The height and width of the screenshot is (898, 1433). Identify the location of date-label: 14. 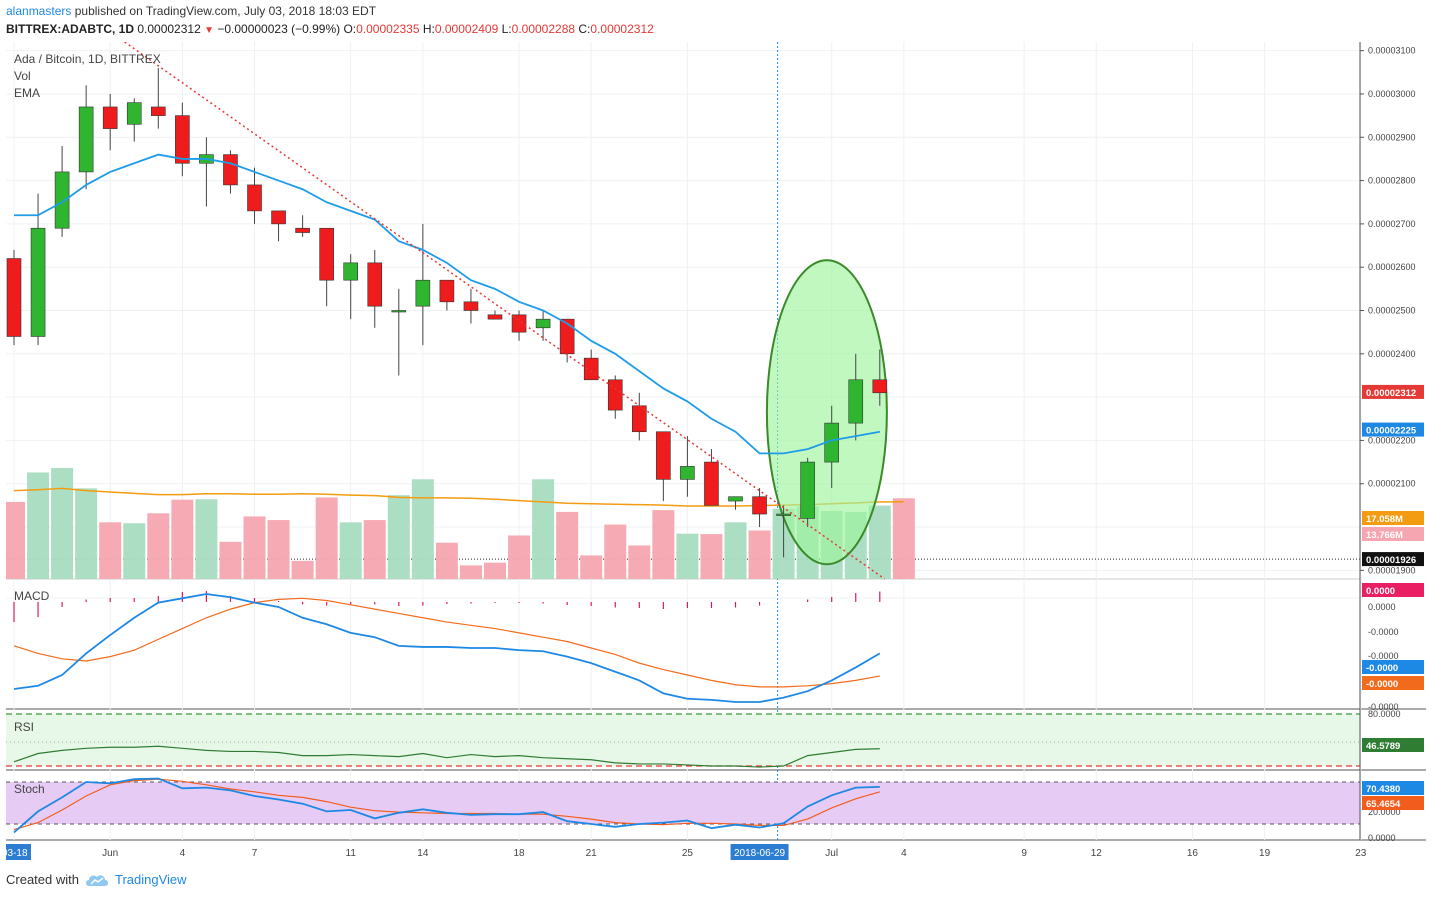
(423, 853).